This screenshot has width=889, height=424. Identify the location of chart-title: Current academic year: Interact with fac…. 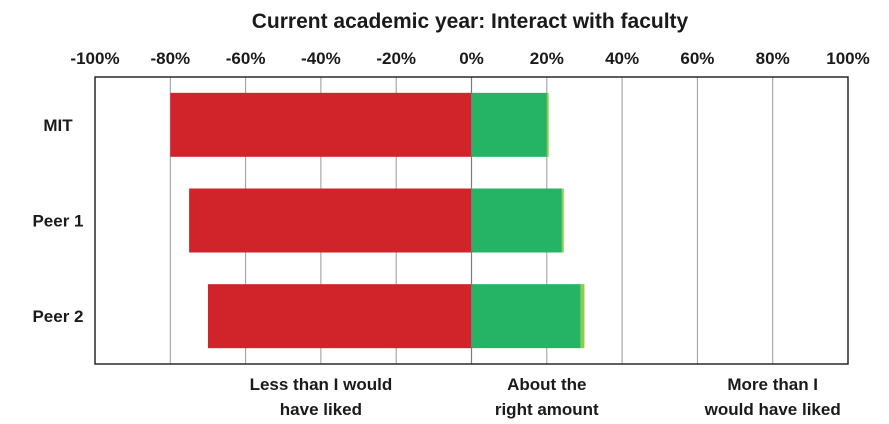
(470, 21).